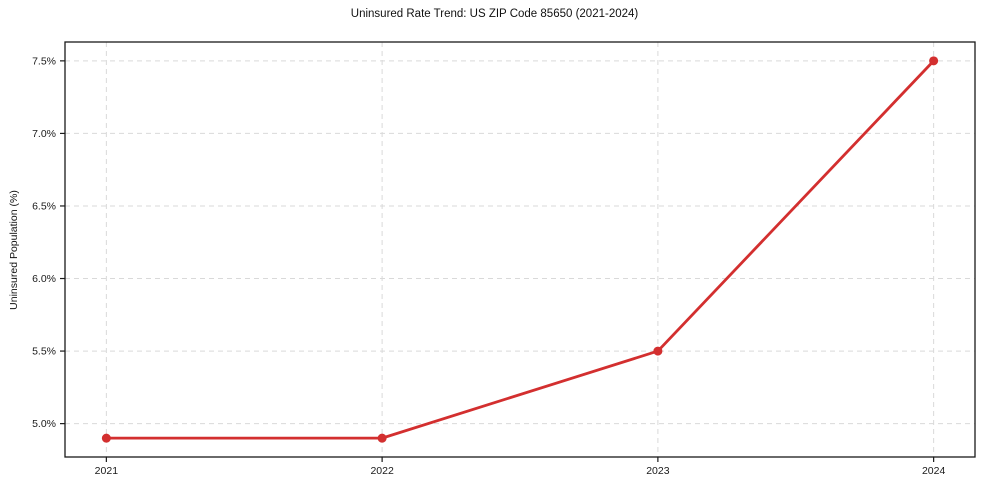 The width and height of the screenshot is (989, 490). What do you see at coordinates (382, 471) in the screenshot?
I see `x-tick-label: 2022` at bounding box center [382, 471].